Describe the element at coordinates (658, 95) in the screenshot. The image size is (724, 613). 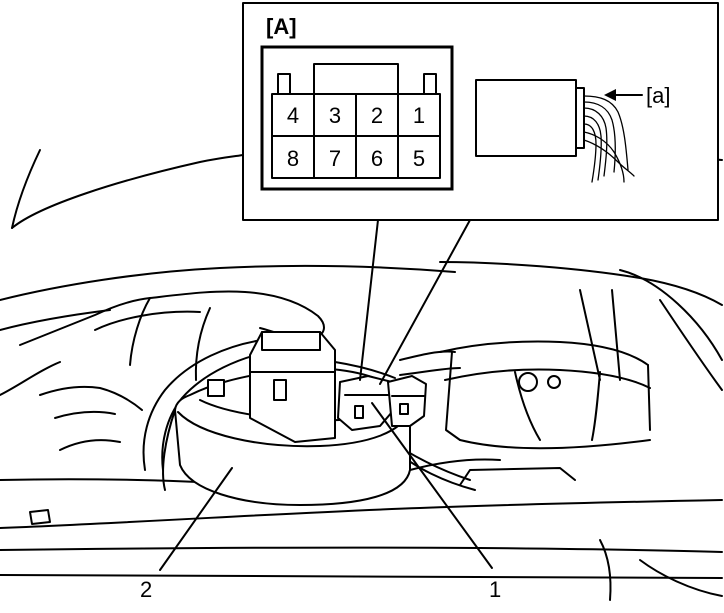
I see `wire-label: [a]` at that location.